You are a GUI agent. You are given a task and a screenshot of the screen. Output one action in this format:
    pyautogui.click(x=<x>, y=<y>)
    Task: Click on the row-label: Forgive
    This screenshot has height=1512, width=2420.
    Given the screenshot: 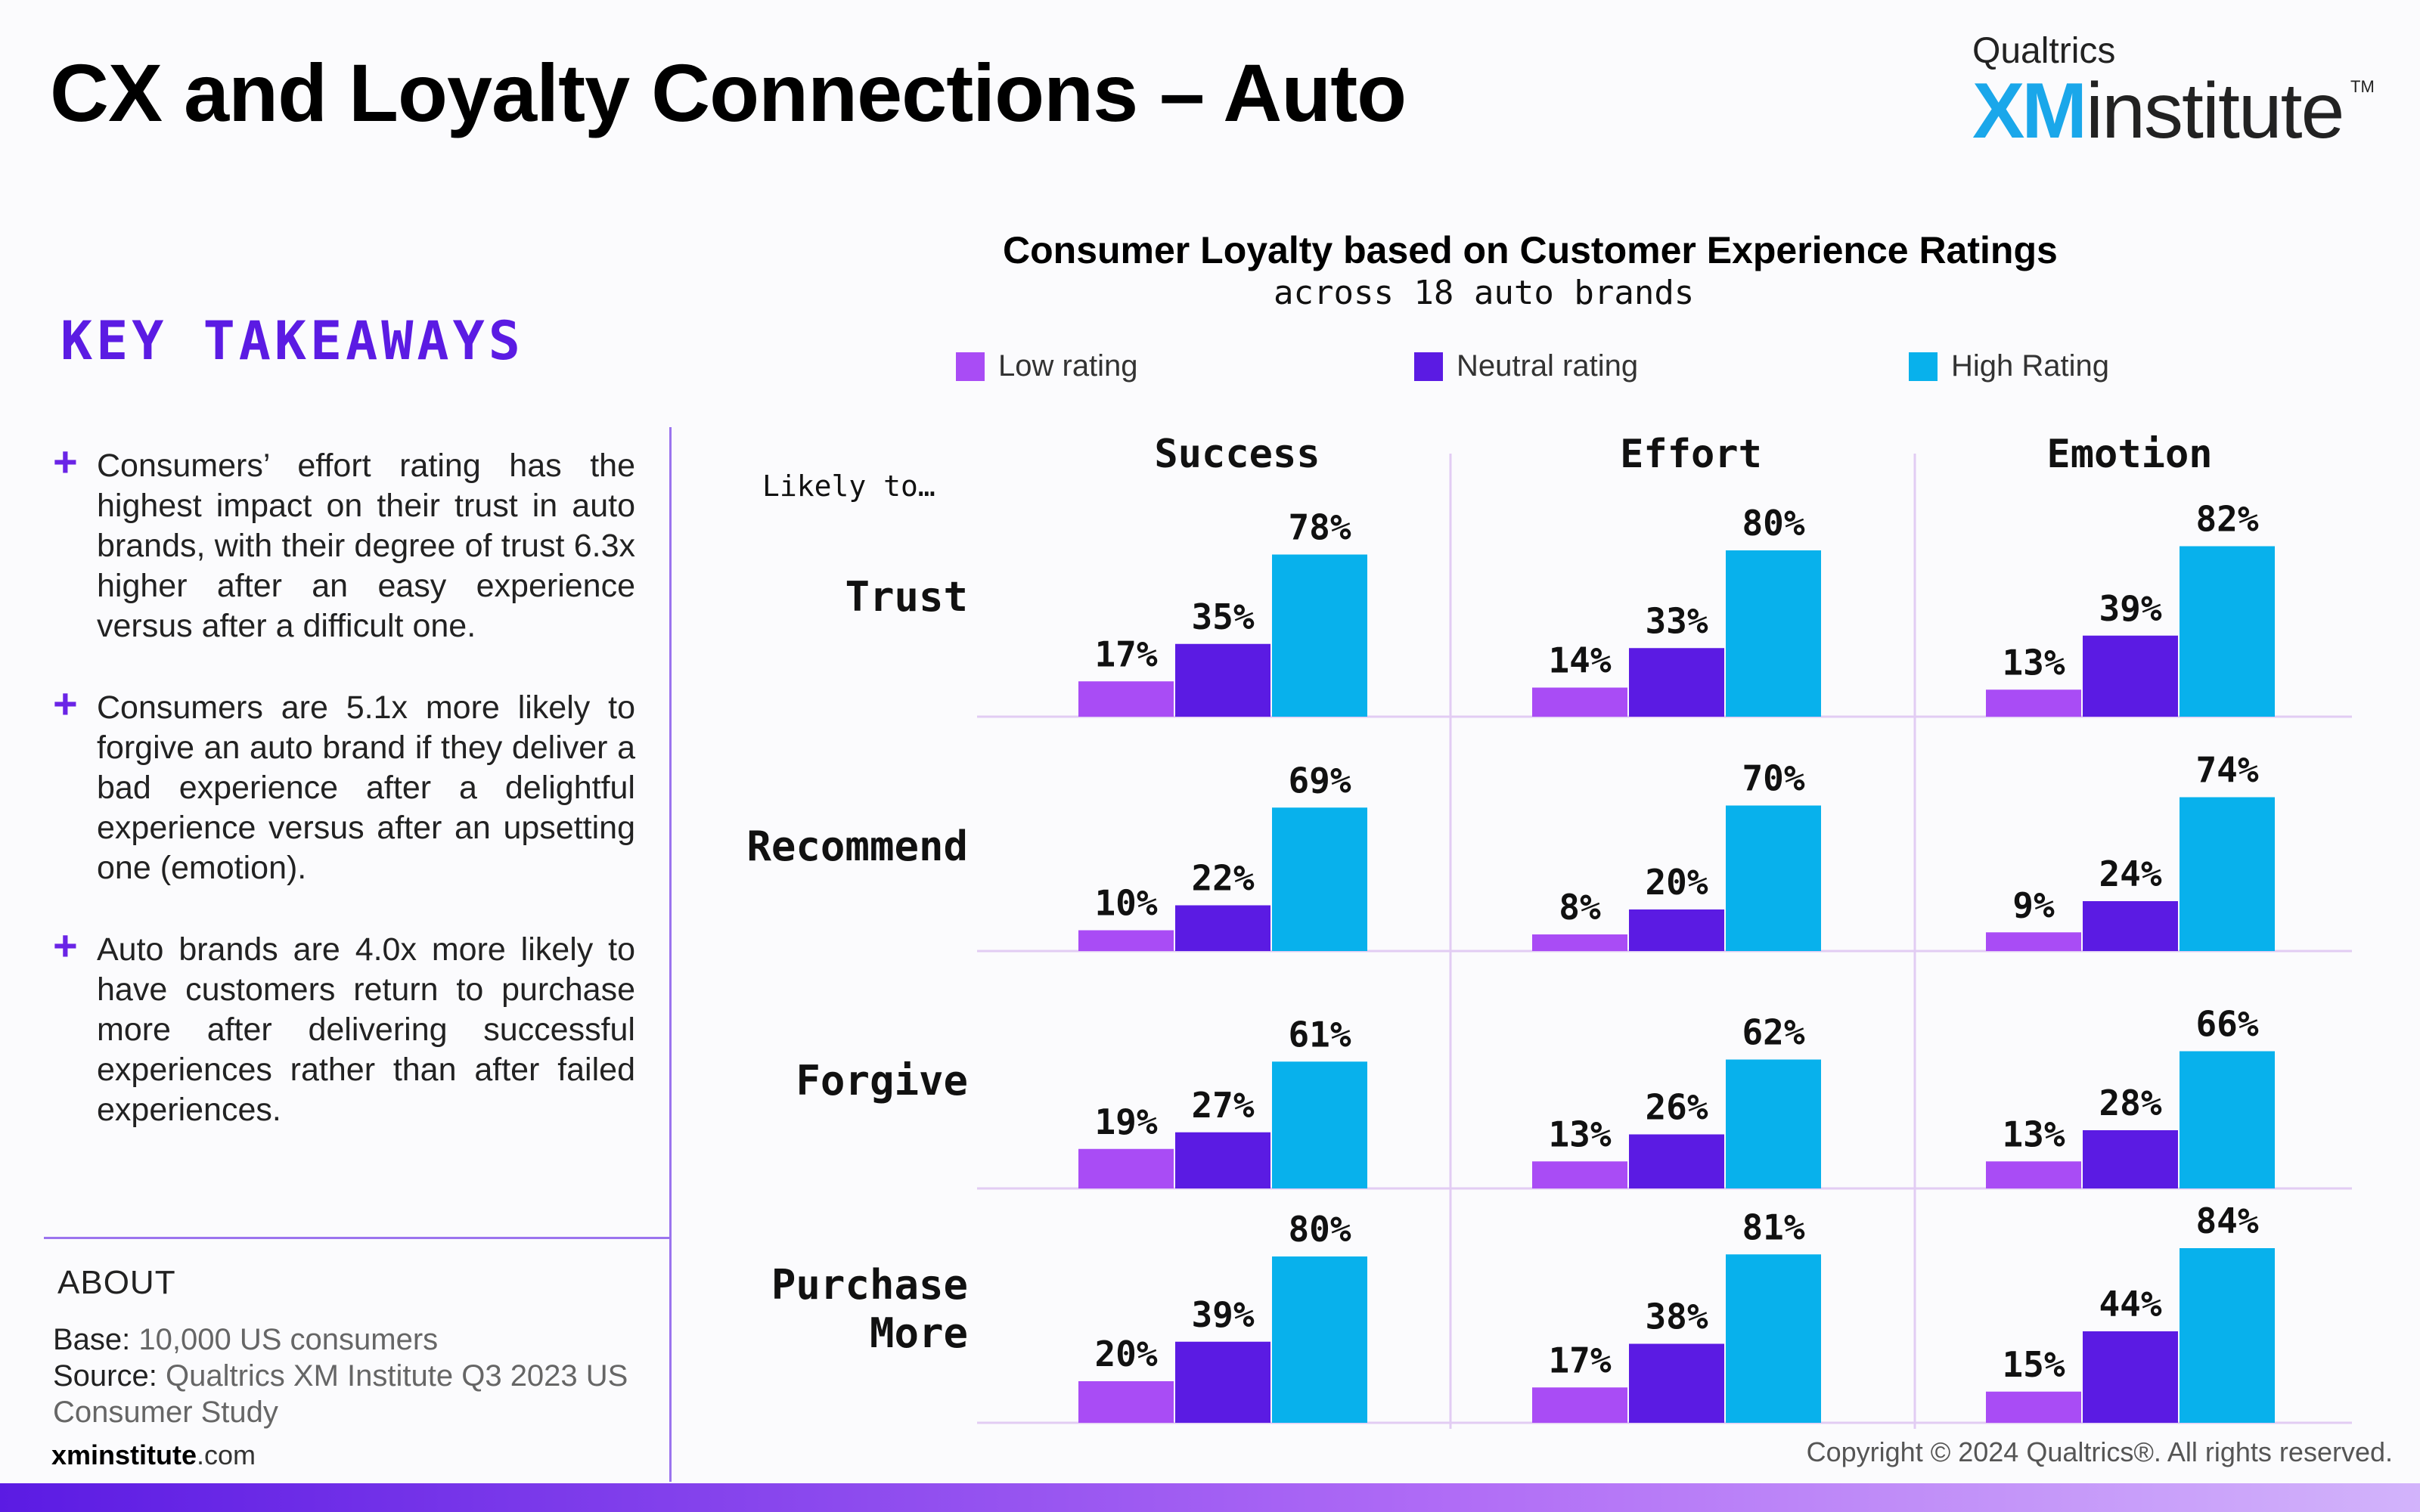 What is the action you would take?
    pyautogui.click(x=882, y=1081)
    